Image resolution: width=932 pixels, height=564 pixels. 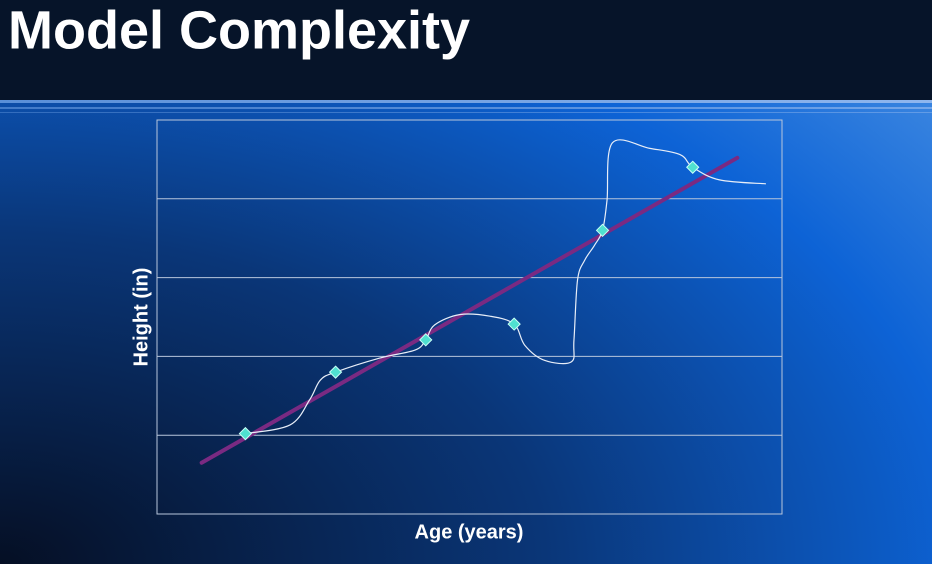 What do you see at coordinates (469, 532) in the screenshot?
I see `x-axis-label: Age (years)` at bounding box center [469, 532].